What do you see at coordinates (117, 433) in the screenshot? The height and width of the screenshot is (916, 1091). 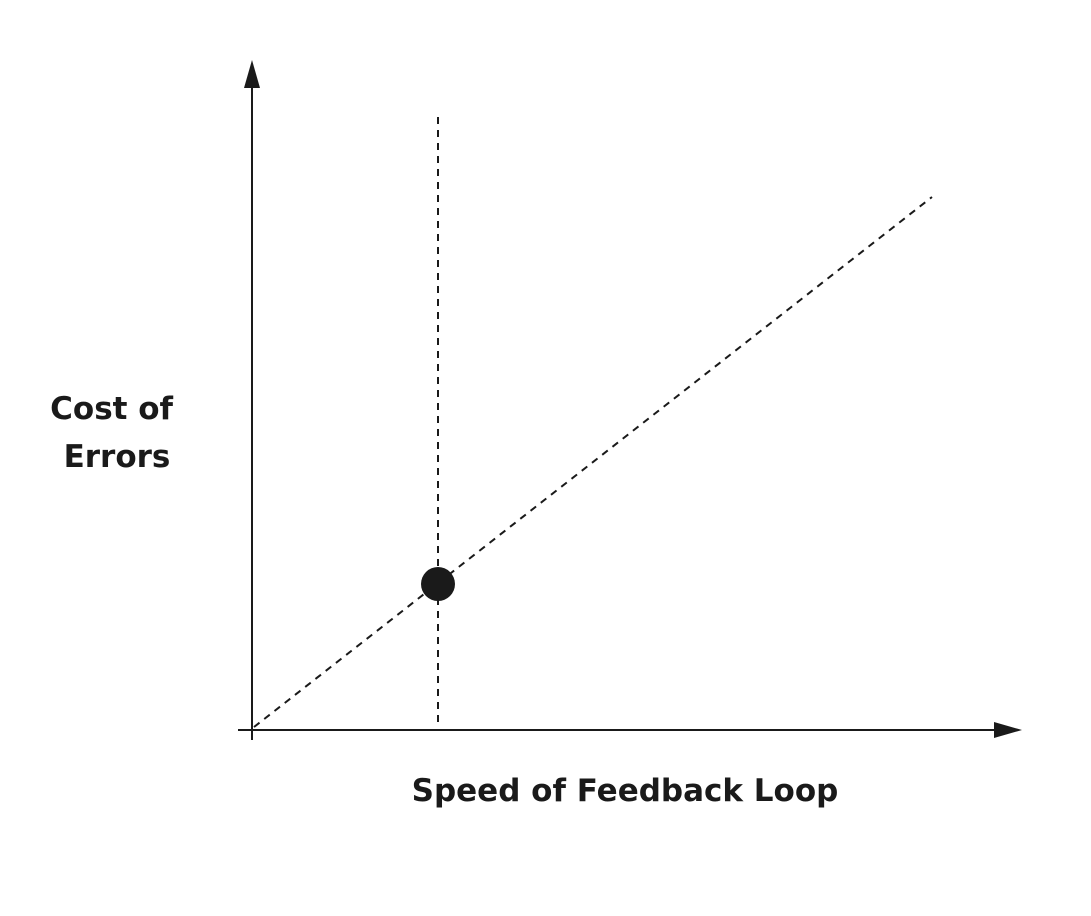 I see `y-axis-label: Cost of Errors` at bounding box center [117, 433].